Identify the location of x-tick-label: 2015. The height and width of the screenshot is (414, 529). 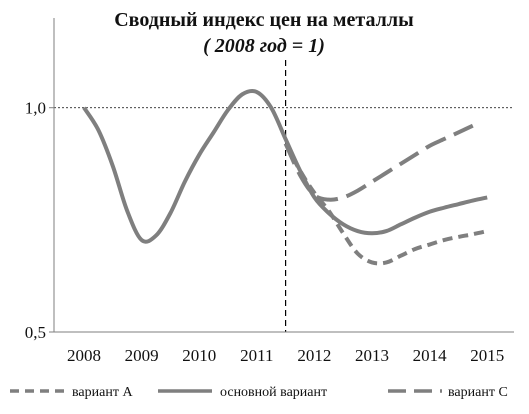
(487, 355).